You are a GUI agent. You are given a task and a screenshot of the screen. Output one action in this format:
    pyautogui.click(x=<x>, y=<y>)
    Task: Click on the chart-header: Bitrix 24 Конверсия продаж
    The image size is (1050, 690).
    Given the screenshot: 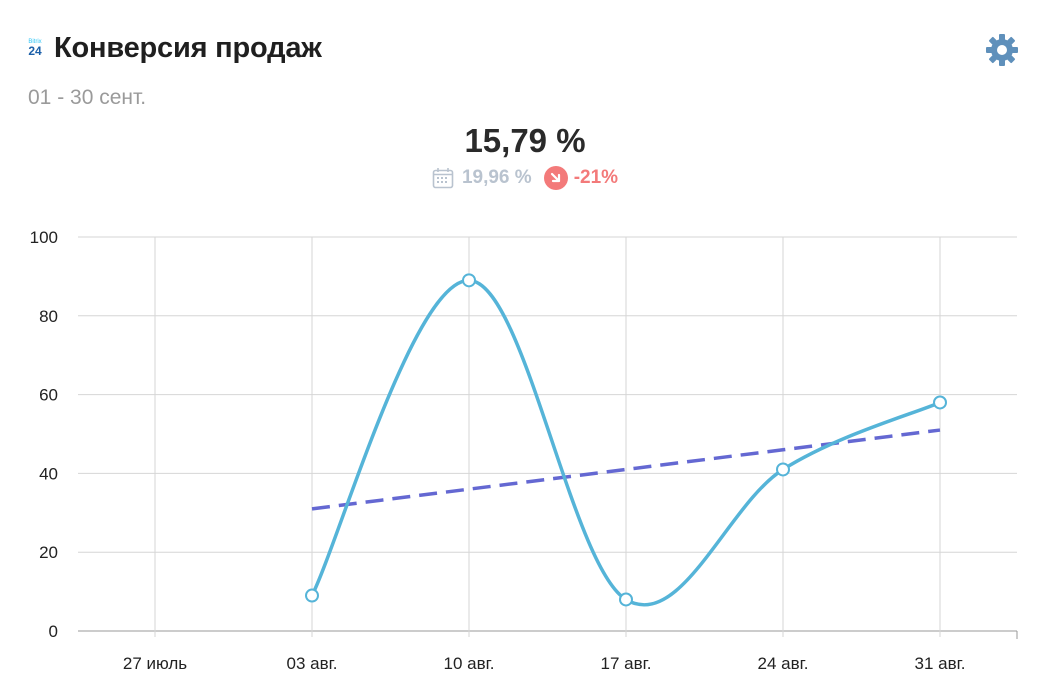 What is the action you would take?
    pyautogui.click(x=173, y=48)
    